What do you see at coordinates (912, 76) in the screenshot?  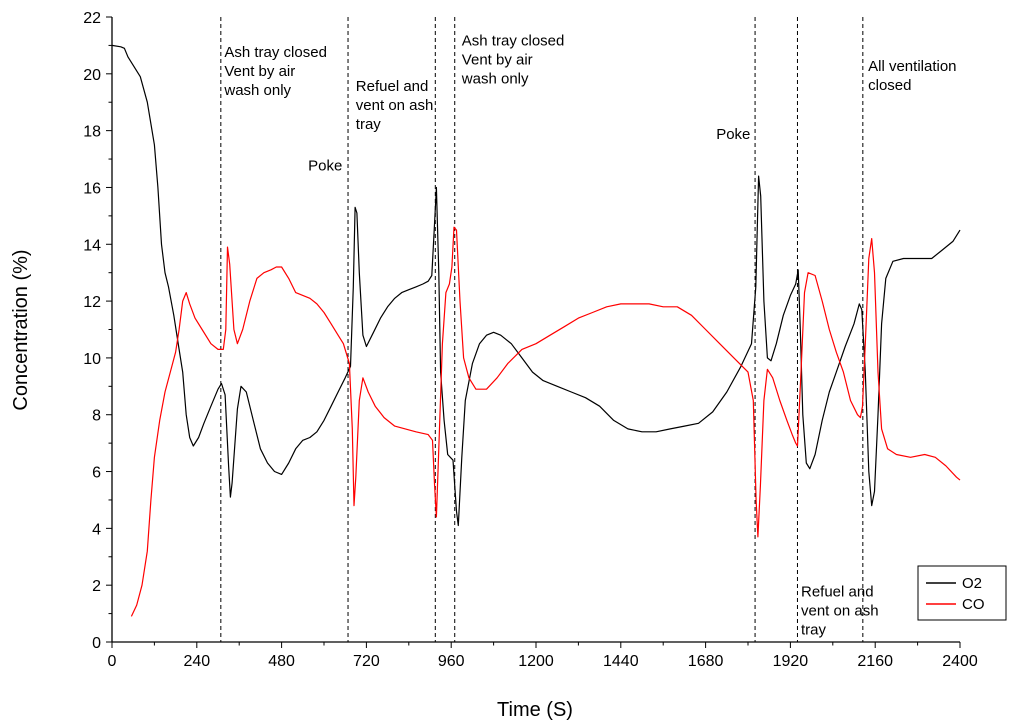 I see `annotation: All ventilation closed` at bounding box center [912, 76].